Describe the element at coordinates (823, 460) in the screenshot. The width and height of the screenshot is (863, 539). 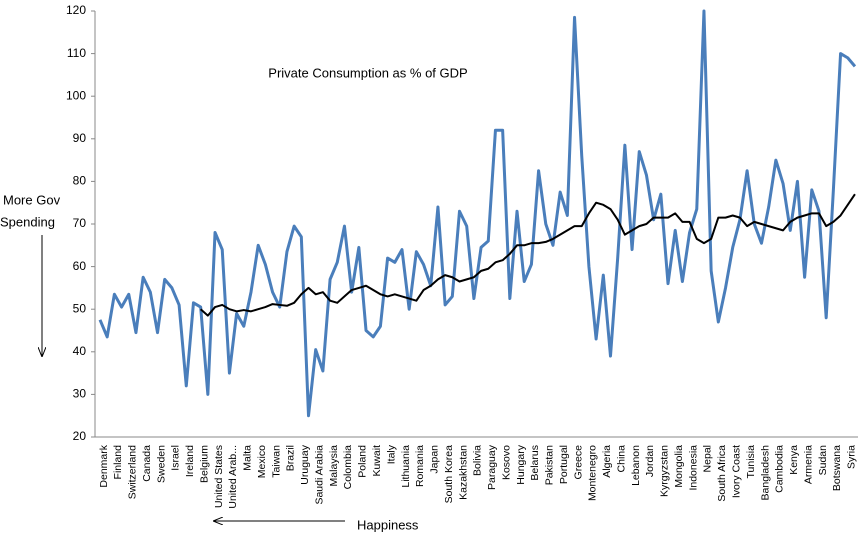
I see `x-tick-label: Sudan` at that location.